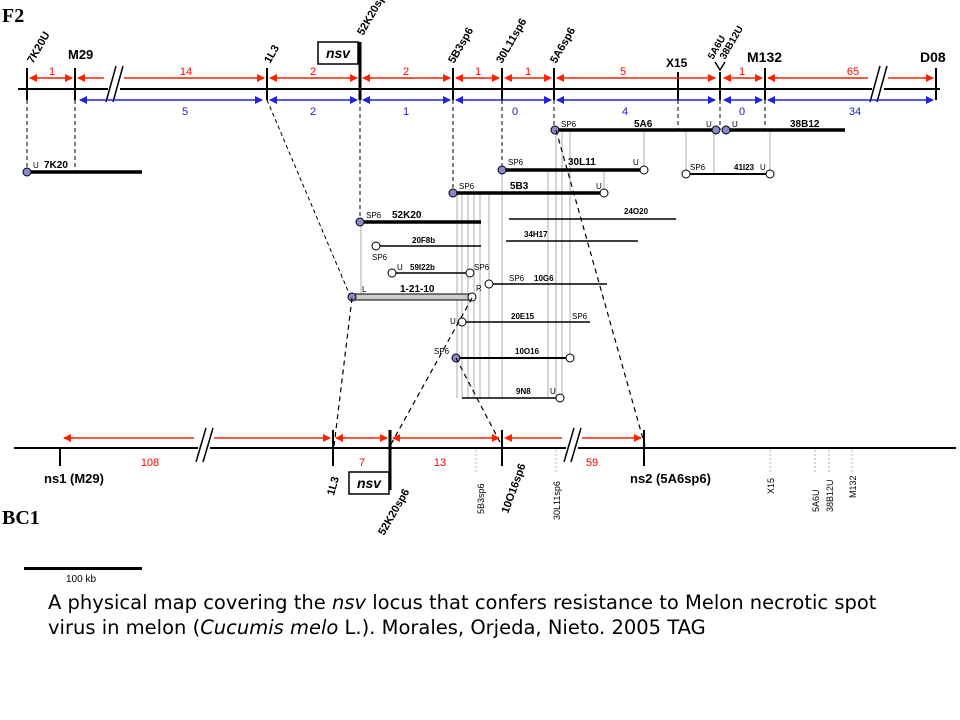  What do you see at coordinates (670, 478) in the screenshot?
I see `bc1-marker-ns2: ns2 (5A6sp6)` at bounding box center [670, 478].